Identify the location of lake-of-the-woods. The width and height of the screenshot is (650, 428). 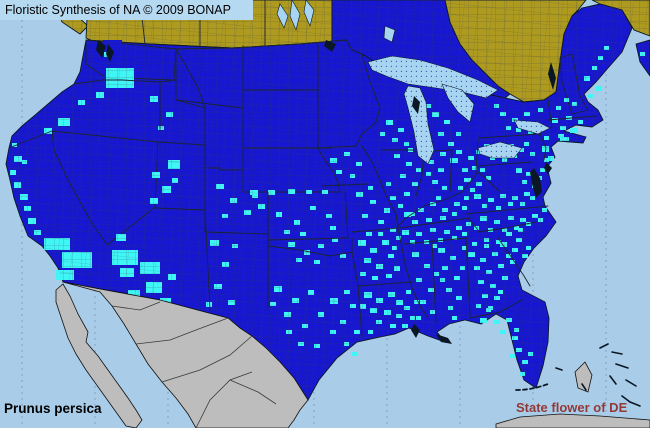
(330, 46).